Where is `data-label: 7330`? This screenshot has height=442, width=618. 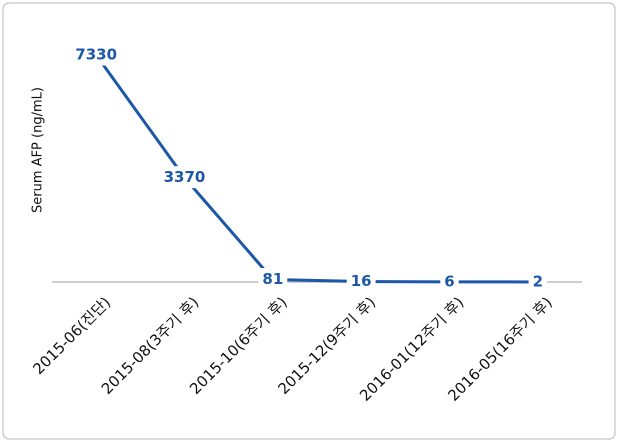
data-label: 7330 is located at coordinates (96, 55).